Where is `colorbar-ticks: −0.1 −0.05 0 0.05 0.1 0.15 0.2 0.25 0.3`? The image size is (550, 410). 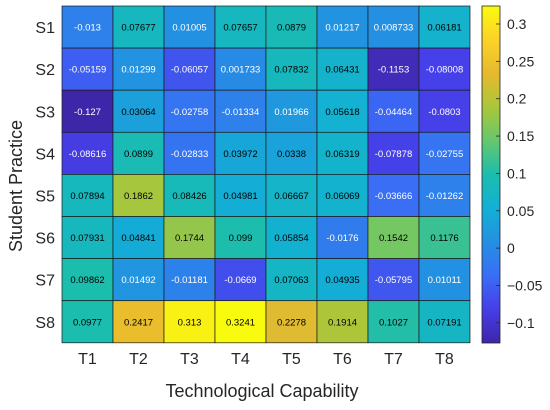 colorbar-ticks: −0.1 −0.05 0 0.05 0.1 0.15 0.2 0.25 0.3 is located at coordinates (519, 173).